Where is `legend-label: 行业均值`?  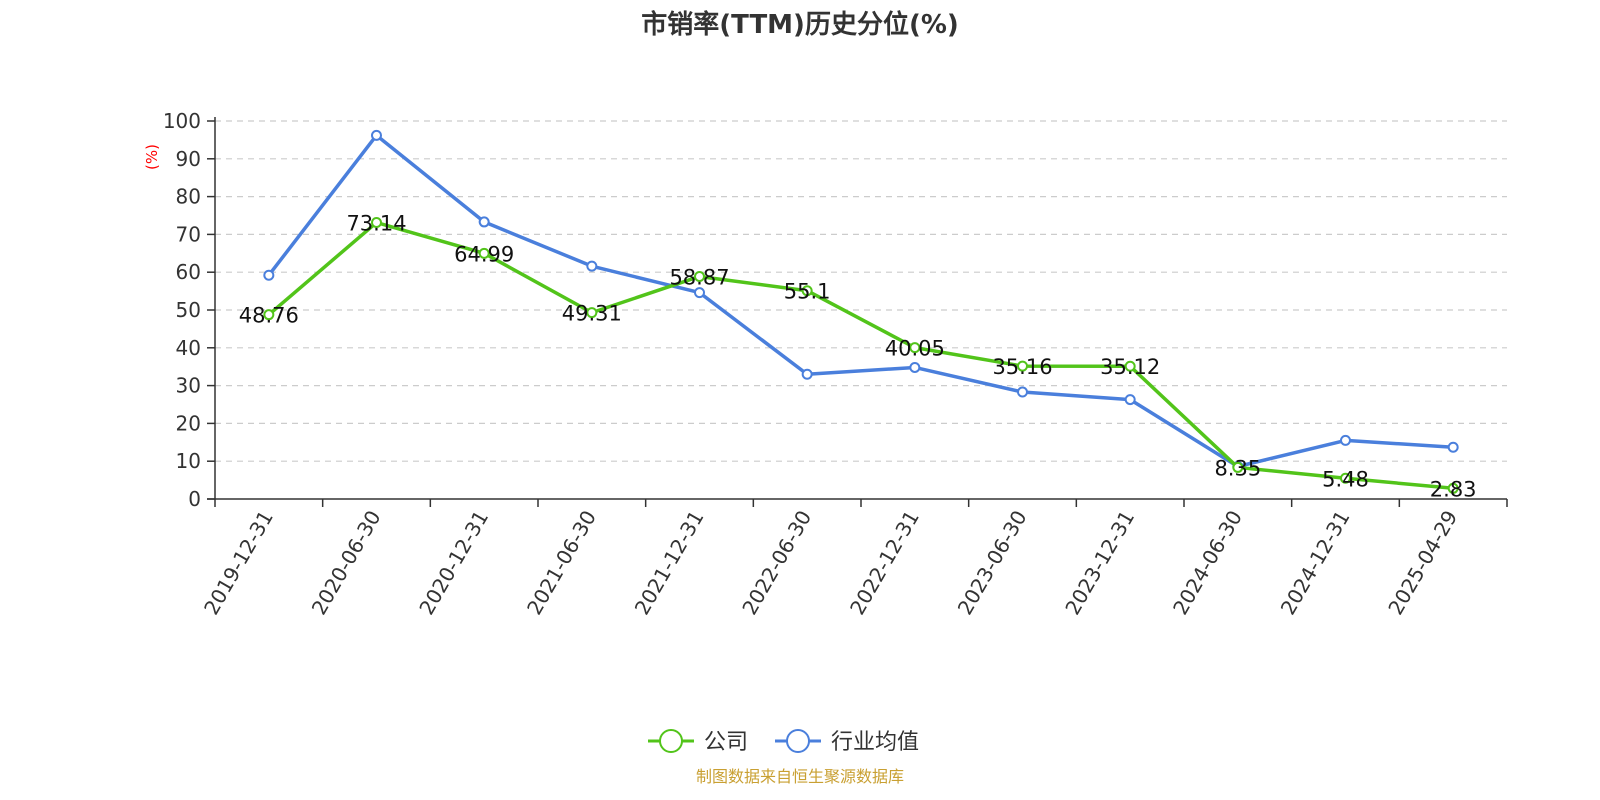
legend-label: 行业均值 is located at coordinates (875, 742).